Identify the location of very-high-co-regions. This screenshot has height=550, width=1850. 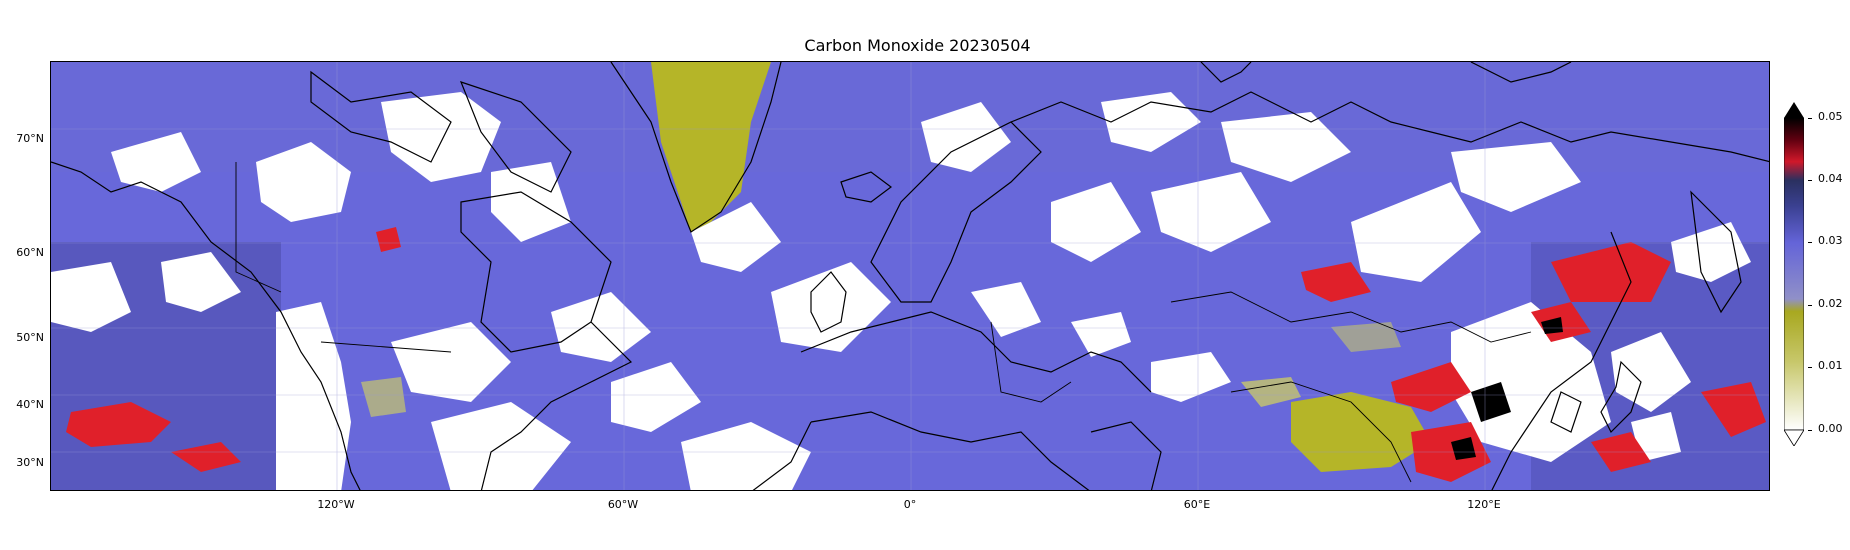
(1507, 388).